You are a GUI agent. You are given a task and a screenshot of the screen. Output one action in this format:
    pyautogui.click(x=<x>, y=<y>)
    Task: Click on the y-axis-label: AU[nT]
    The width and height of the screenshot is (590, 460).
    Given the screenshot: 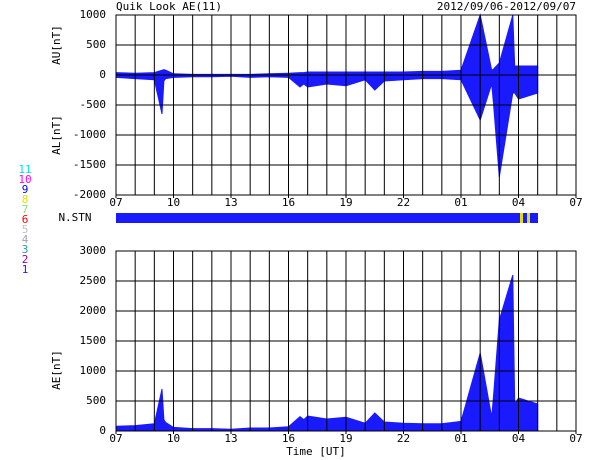 What is the action you would take?
    pyautogui.click(x=56, y=45)
    